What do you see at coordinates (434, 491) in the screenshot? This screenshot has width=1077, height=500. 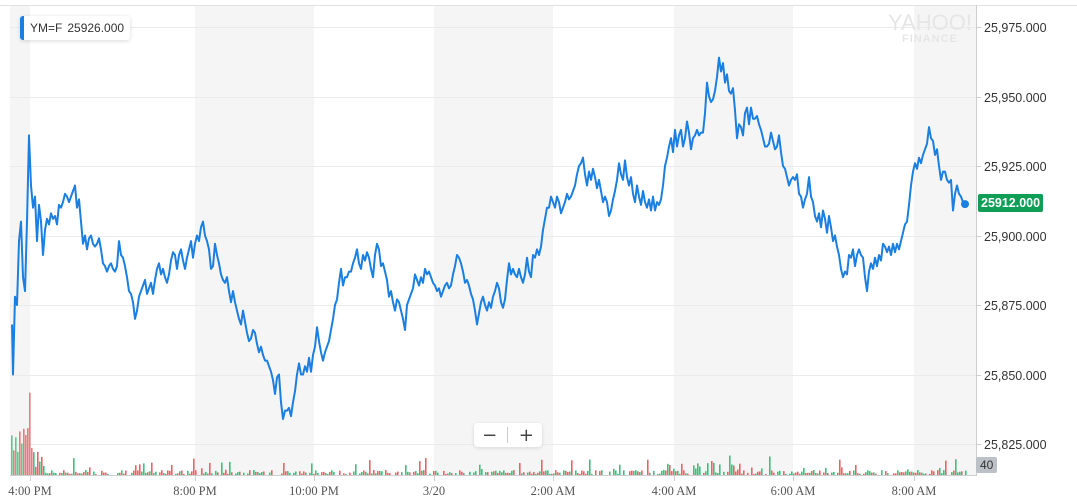 I see `x-tick-label: 3/20` at bounding box center [434, 491].